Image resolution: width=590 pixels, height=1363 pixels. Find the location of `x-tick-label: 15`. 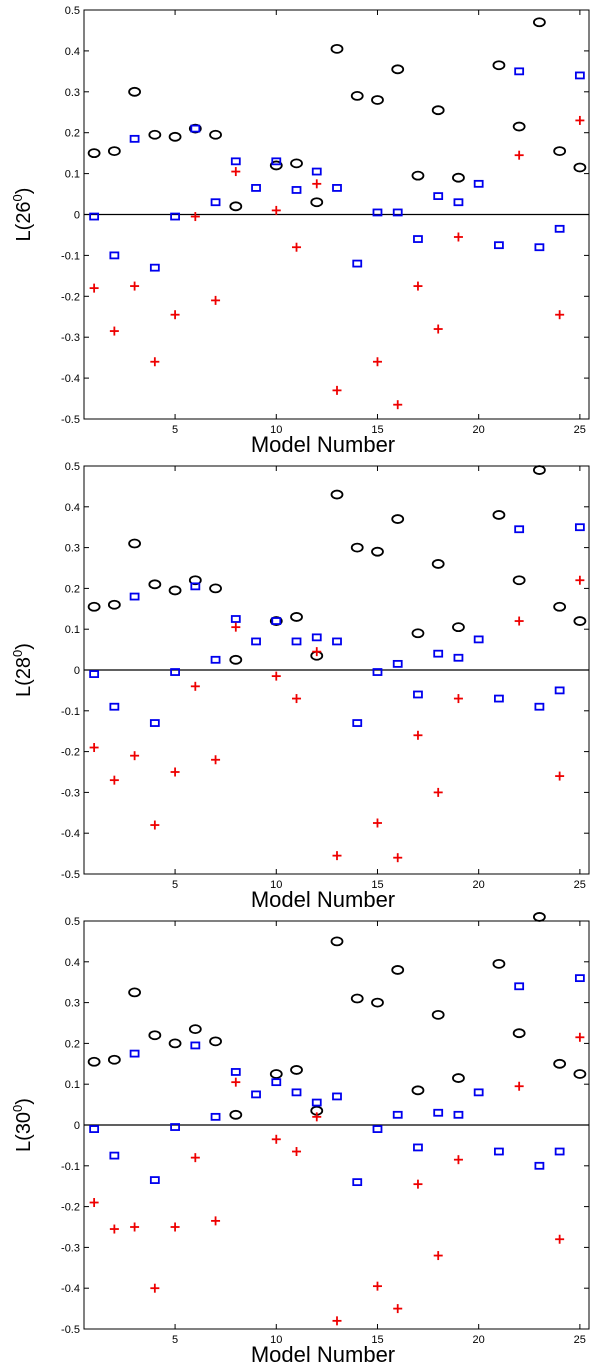

x-tick-label: 15 is located at coordinates (377, 430).